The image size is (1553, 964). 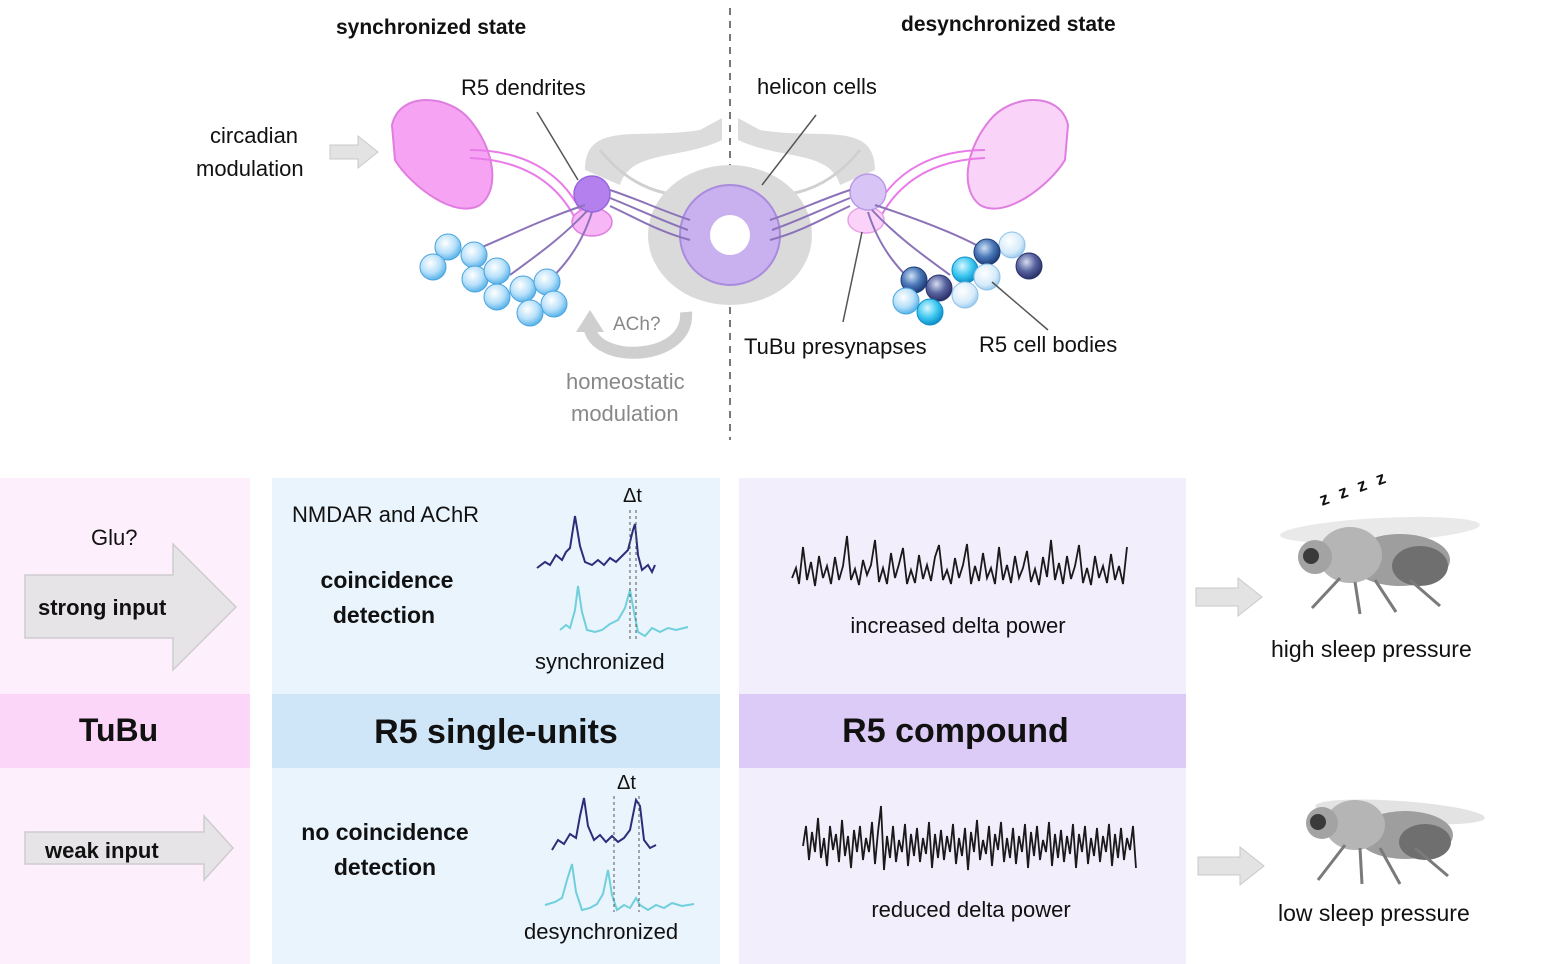 I want to click on low-outcome-arrow, so click(x=1231, y=866).